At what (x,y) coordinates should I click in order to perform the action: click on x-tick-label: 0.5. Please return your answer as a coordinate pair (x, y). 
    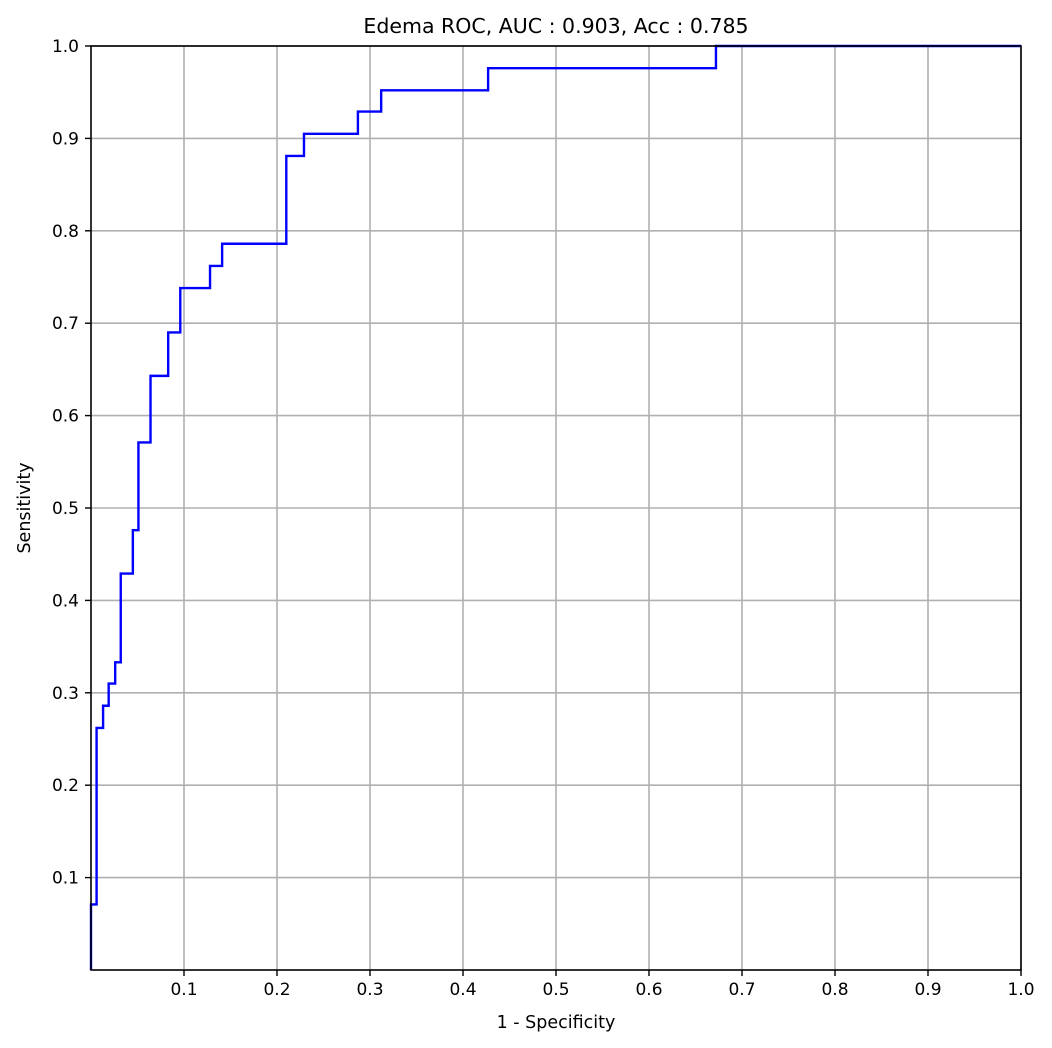
    Looking at the image, I should click on (555, 990).